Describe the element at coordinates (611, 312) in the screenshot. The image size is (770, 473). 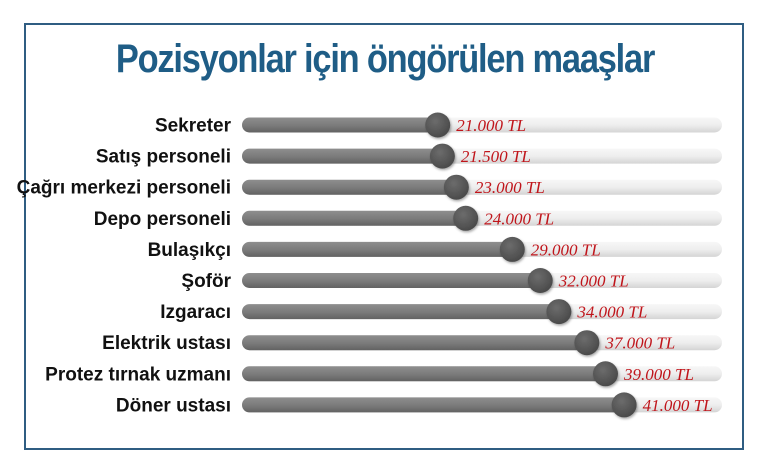
I see `value-label: 34.000 TL` at that location.